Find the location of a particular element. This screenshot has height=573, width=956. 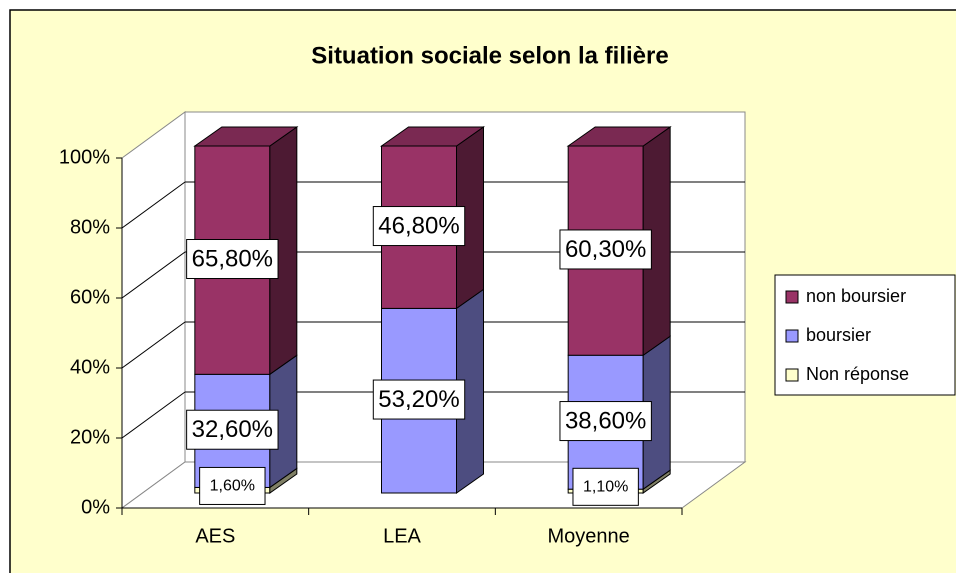

y-tick-label: 40% is located at coordinates (90, 367).